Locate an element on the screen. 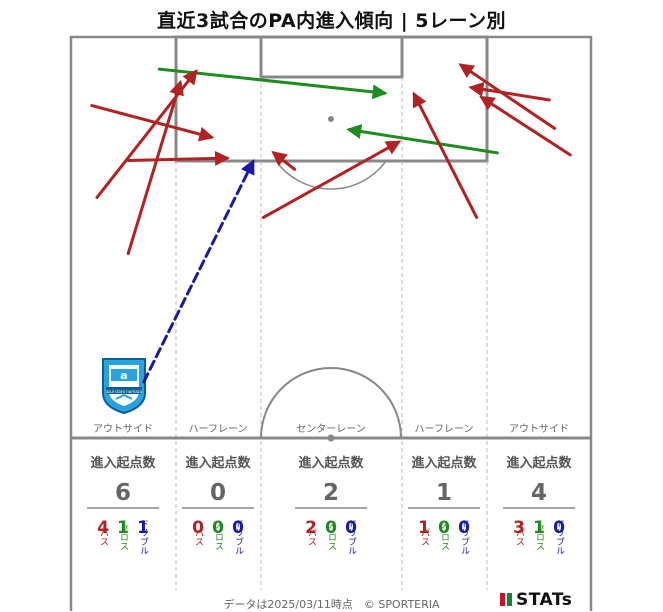  lane-1-pass-label: パス is located at coordinates (103, 537).